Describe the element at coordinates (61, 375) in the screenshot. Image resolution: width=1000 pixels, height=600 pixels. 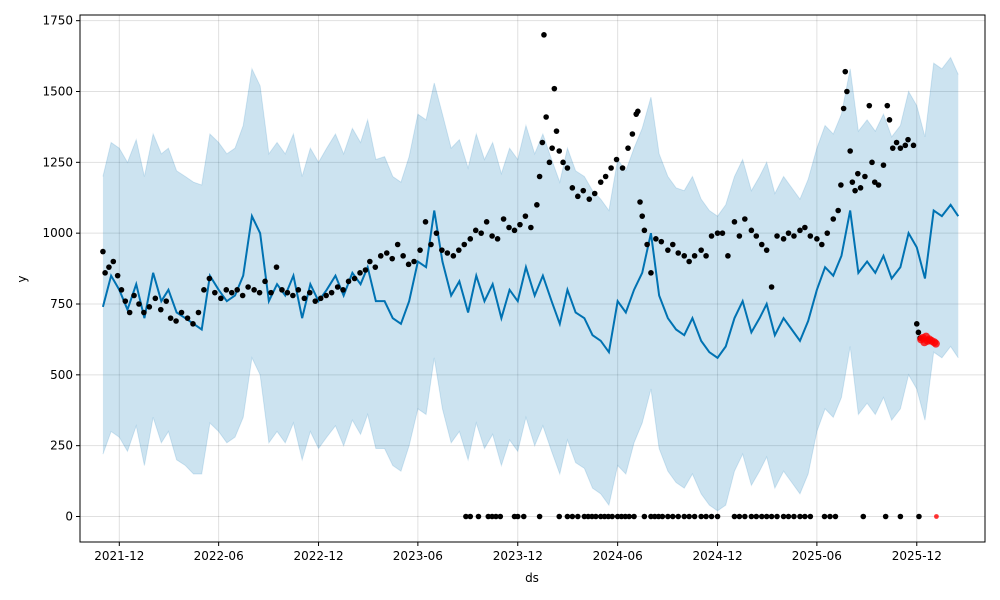
I see `y-tick-label: 500` at that location.